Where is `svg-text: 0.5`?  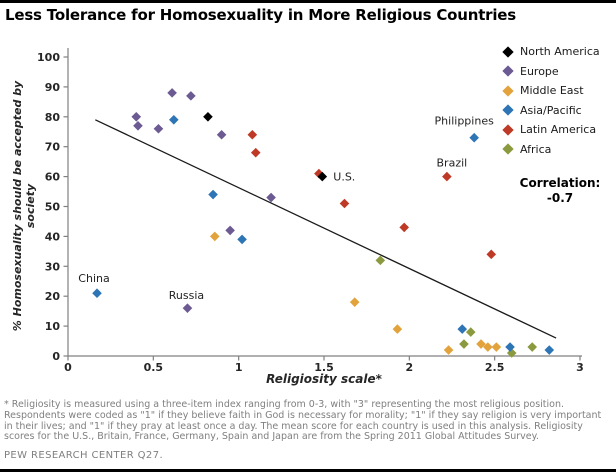 svg-text: 0.5 is located at coordinates (154, 367).